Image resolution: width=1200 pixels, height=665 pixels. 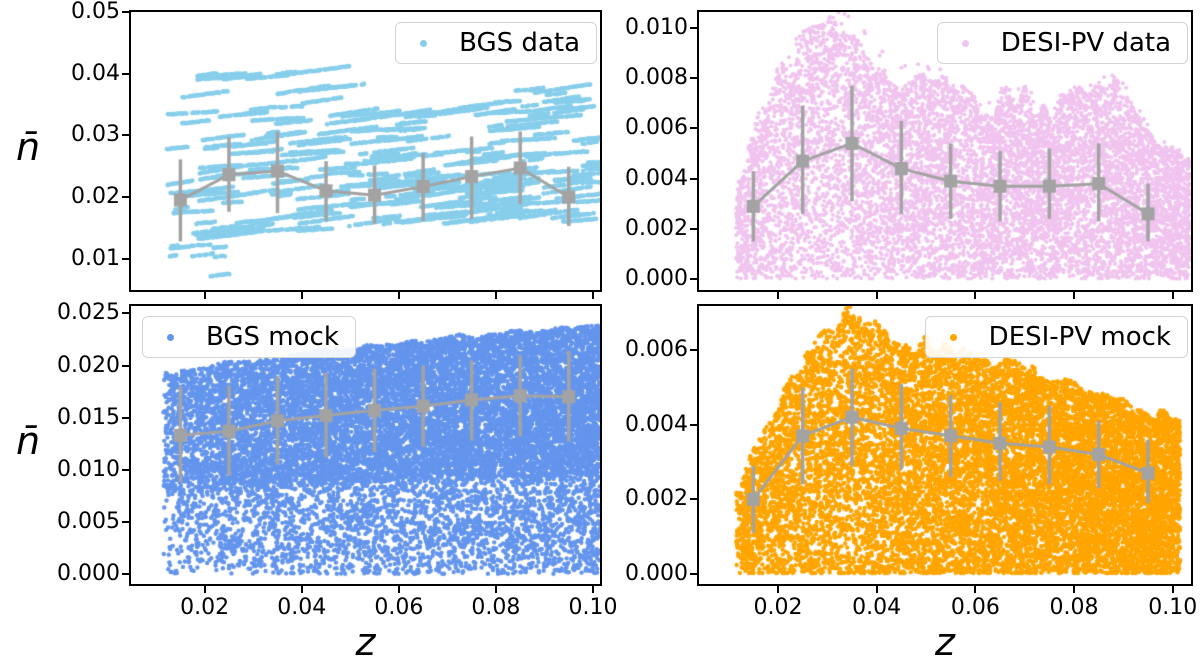 I want to click on y-axis-label-top: n̄, so click(x=28, y=147).